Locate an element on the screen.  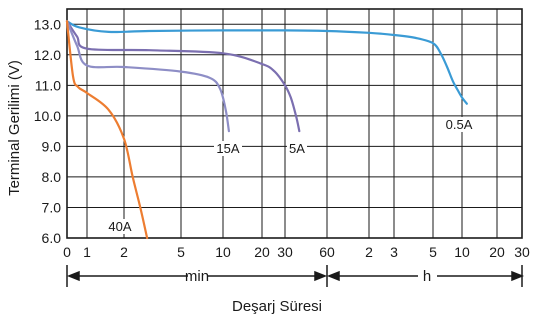
curve-label: 0.5A is located at coordinates (459, 124).